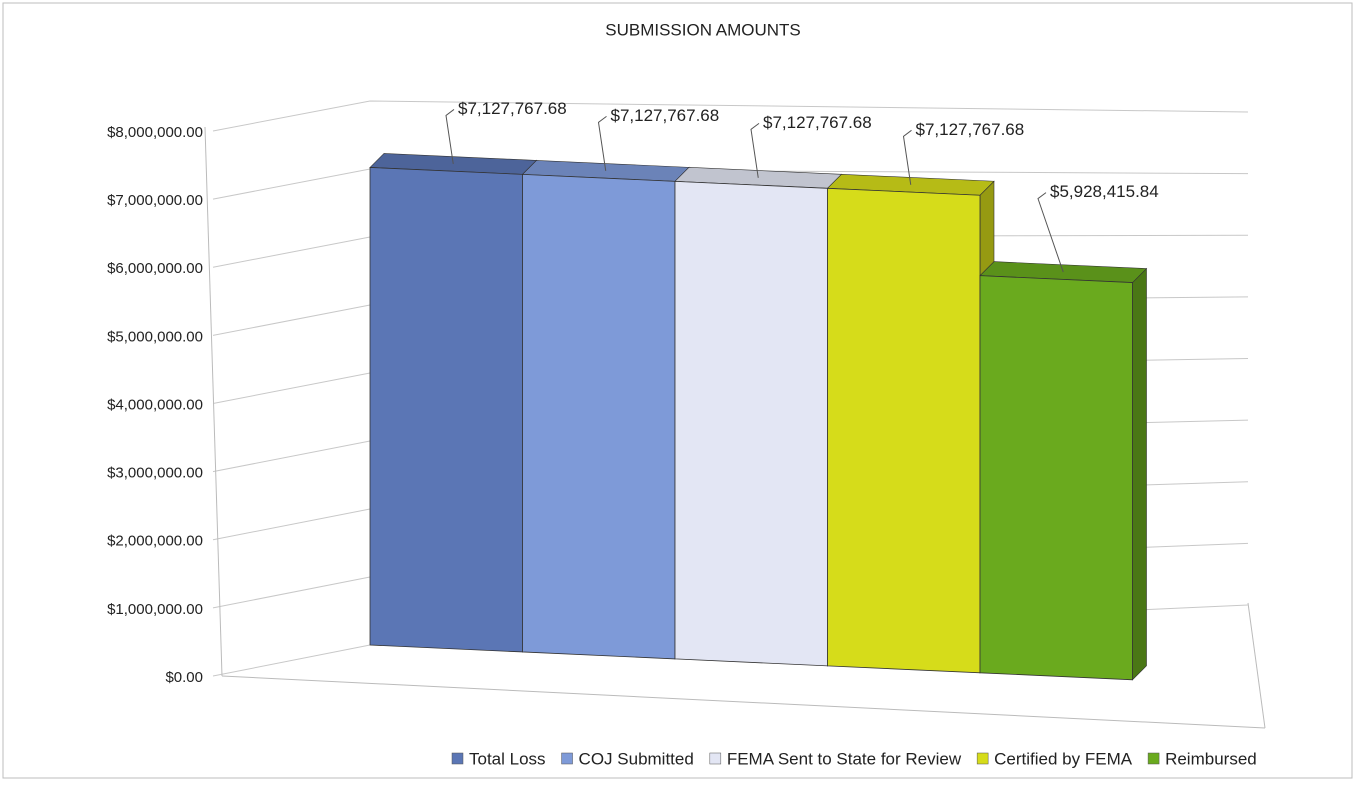  Describe the element at coordinates (155, 609) in the screenshot. I see `y-tick-label: $1,000,000.00` at that location.